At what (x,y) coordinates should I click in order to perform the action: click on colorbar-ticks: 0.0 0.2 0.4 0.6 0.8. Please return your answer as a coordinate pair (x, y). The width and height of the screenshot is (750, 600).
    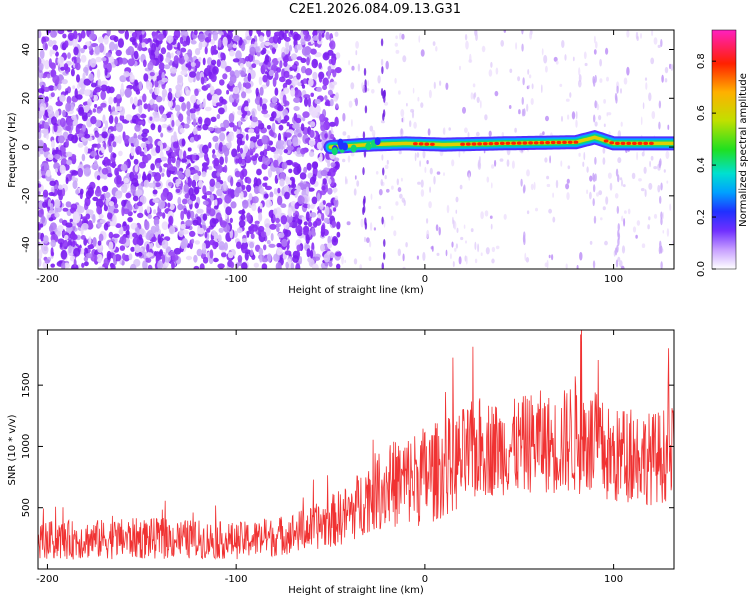
    Looking at the image, I should click on (706, 165).